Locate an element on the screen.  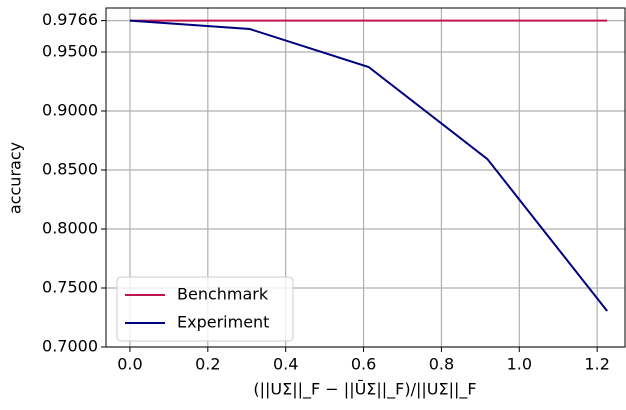
y-tick-label: 0.7000 is located at coordinates (70, 346).